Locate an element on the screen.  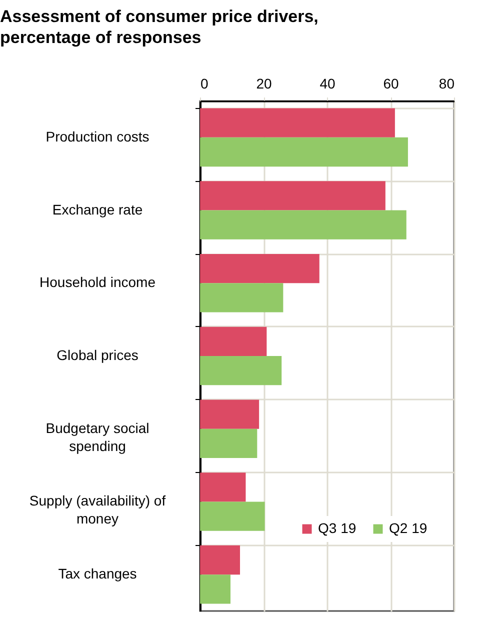
legend-label: Q2 19 is located at coordinates (408, 528).